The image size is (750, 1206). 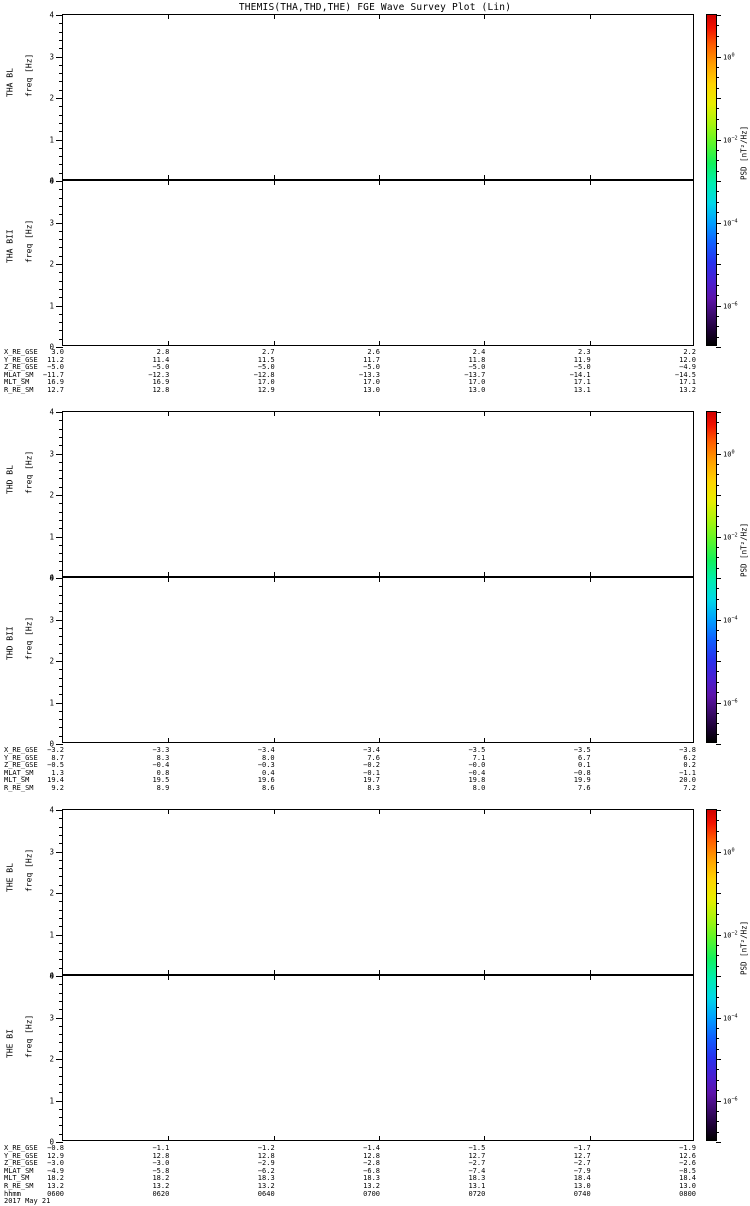 I want to click on plot-panel-the-bi: 0 1 2 3 4, so click(x=371, y=1058).